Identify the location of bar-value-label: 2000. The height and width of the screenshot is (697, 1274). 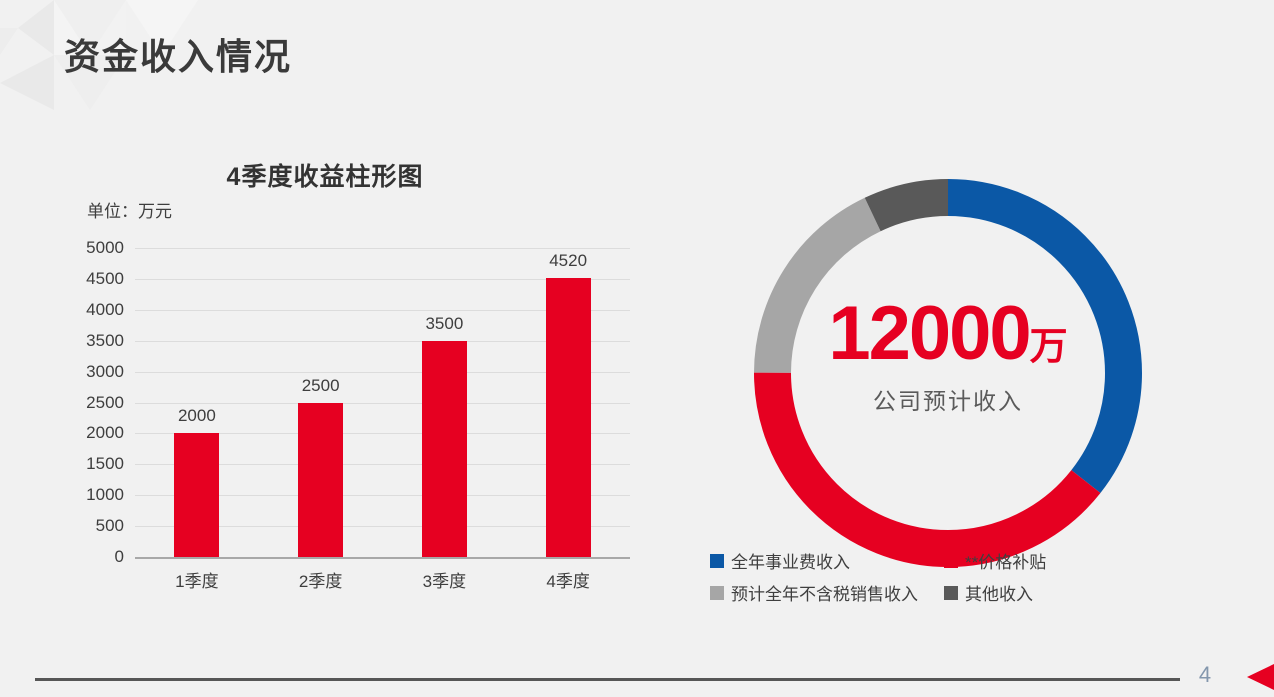
(196, 416).